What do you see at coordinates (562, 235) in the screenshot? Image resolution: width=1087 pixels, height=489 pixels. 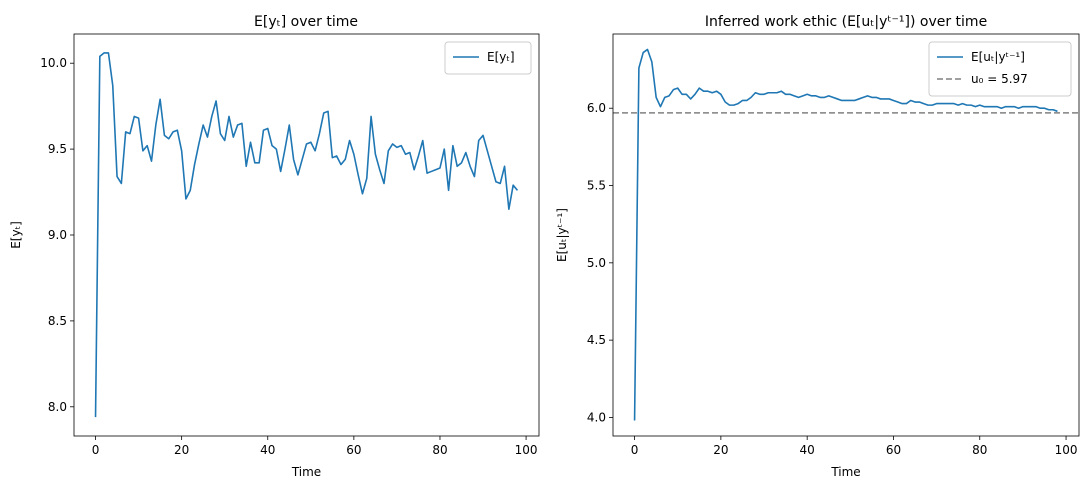 I see `y-axis-label: E[uₜ|yᵗ⁻¹]` at bounding box center [562, 235].